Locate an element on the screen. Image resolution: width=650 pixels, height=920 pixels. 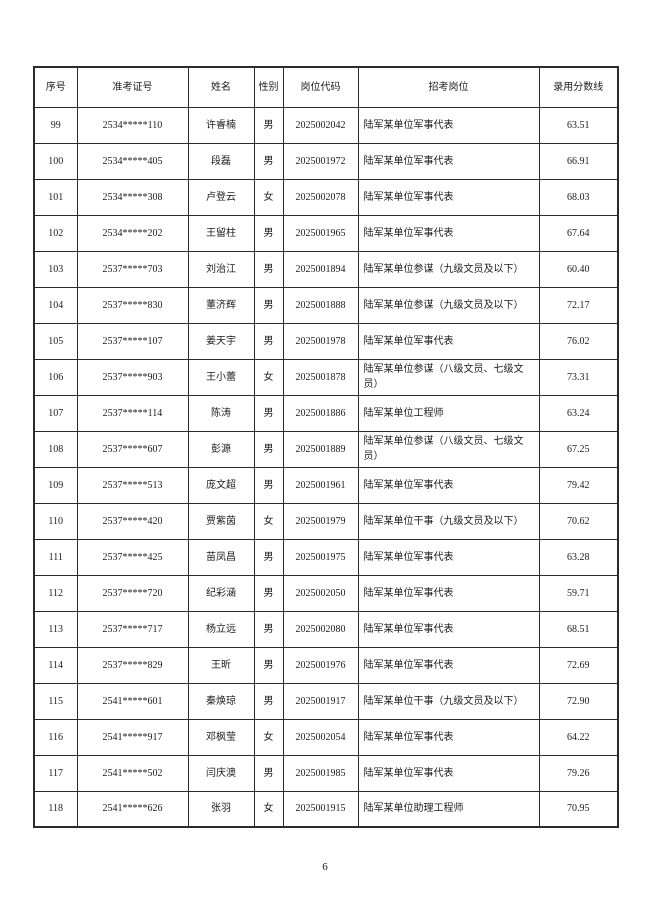
cell-seq: 101 is located at coordinates (55, 197).